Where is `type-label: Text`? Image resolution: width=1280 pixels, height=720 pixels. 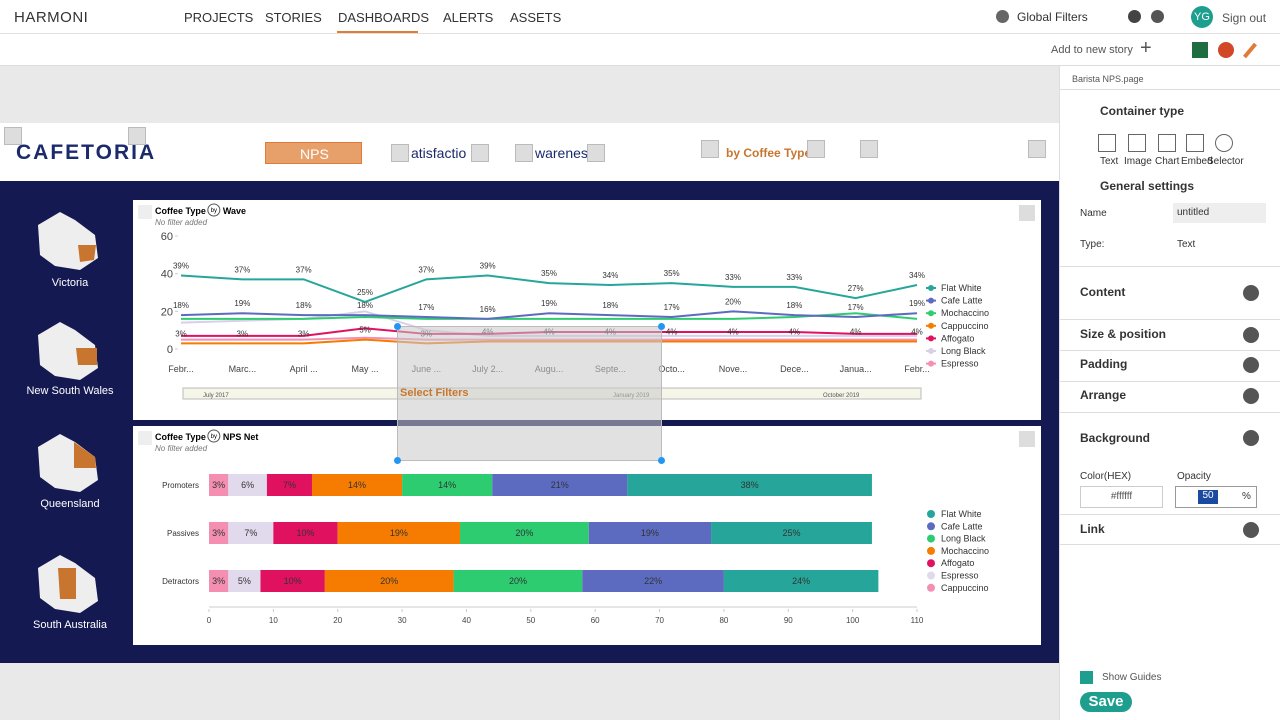 type-label: Text is located at coordinates (1109, 161).